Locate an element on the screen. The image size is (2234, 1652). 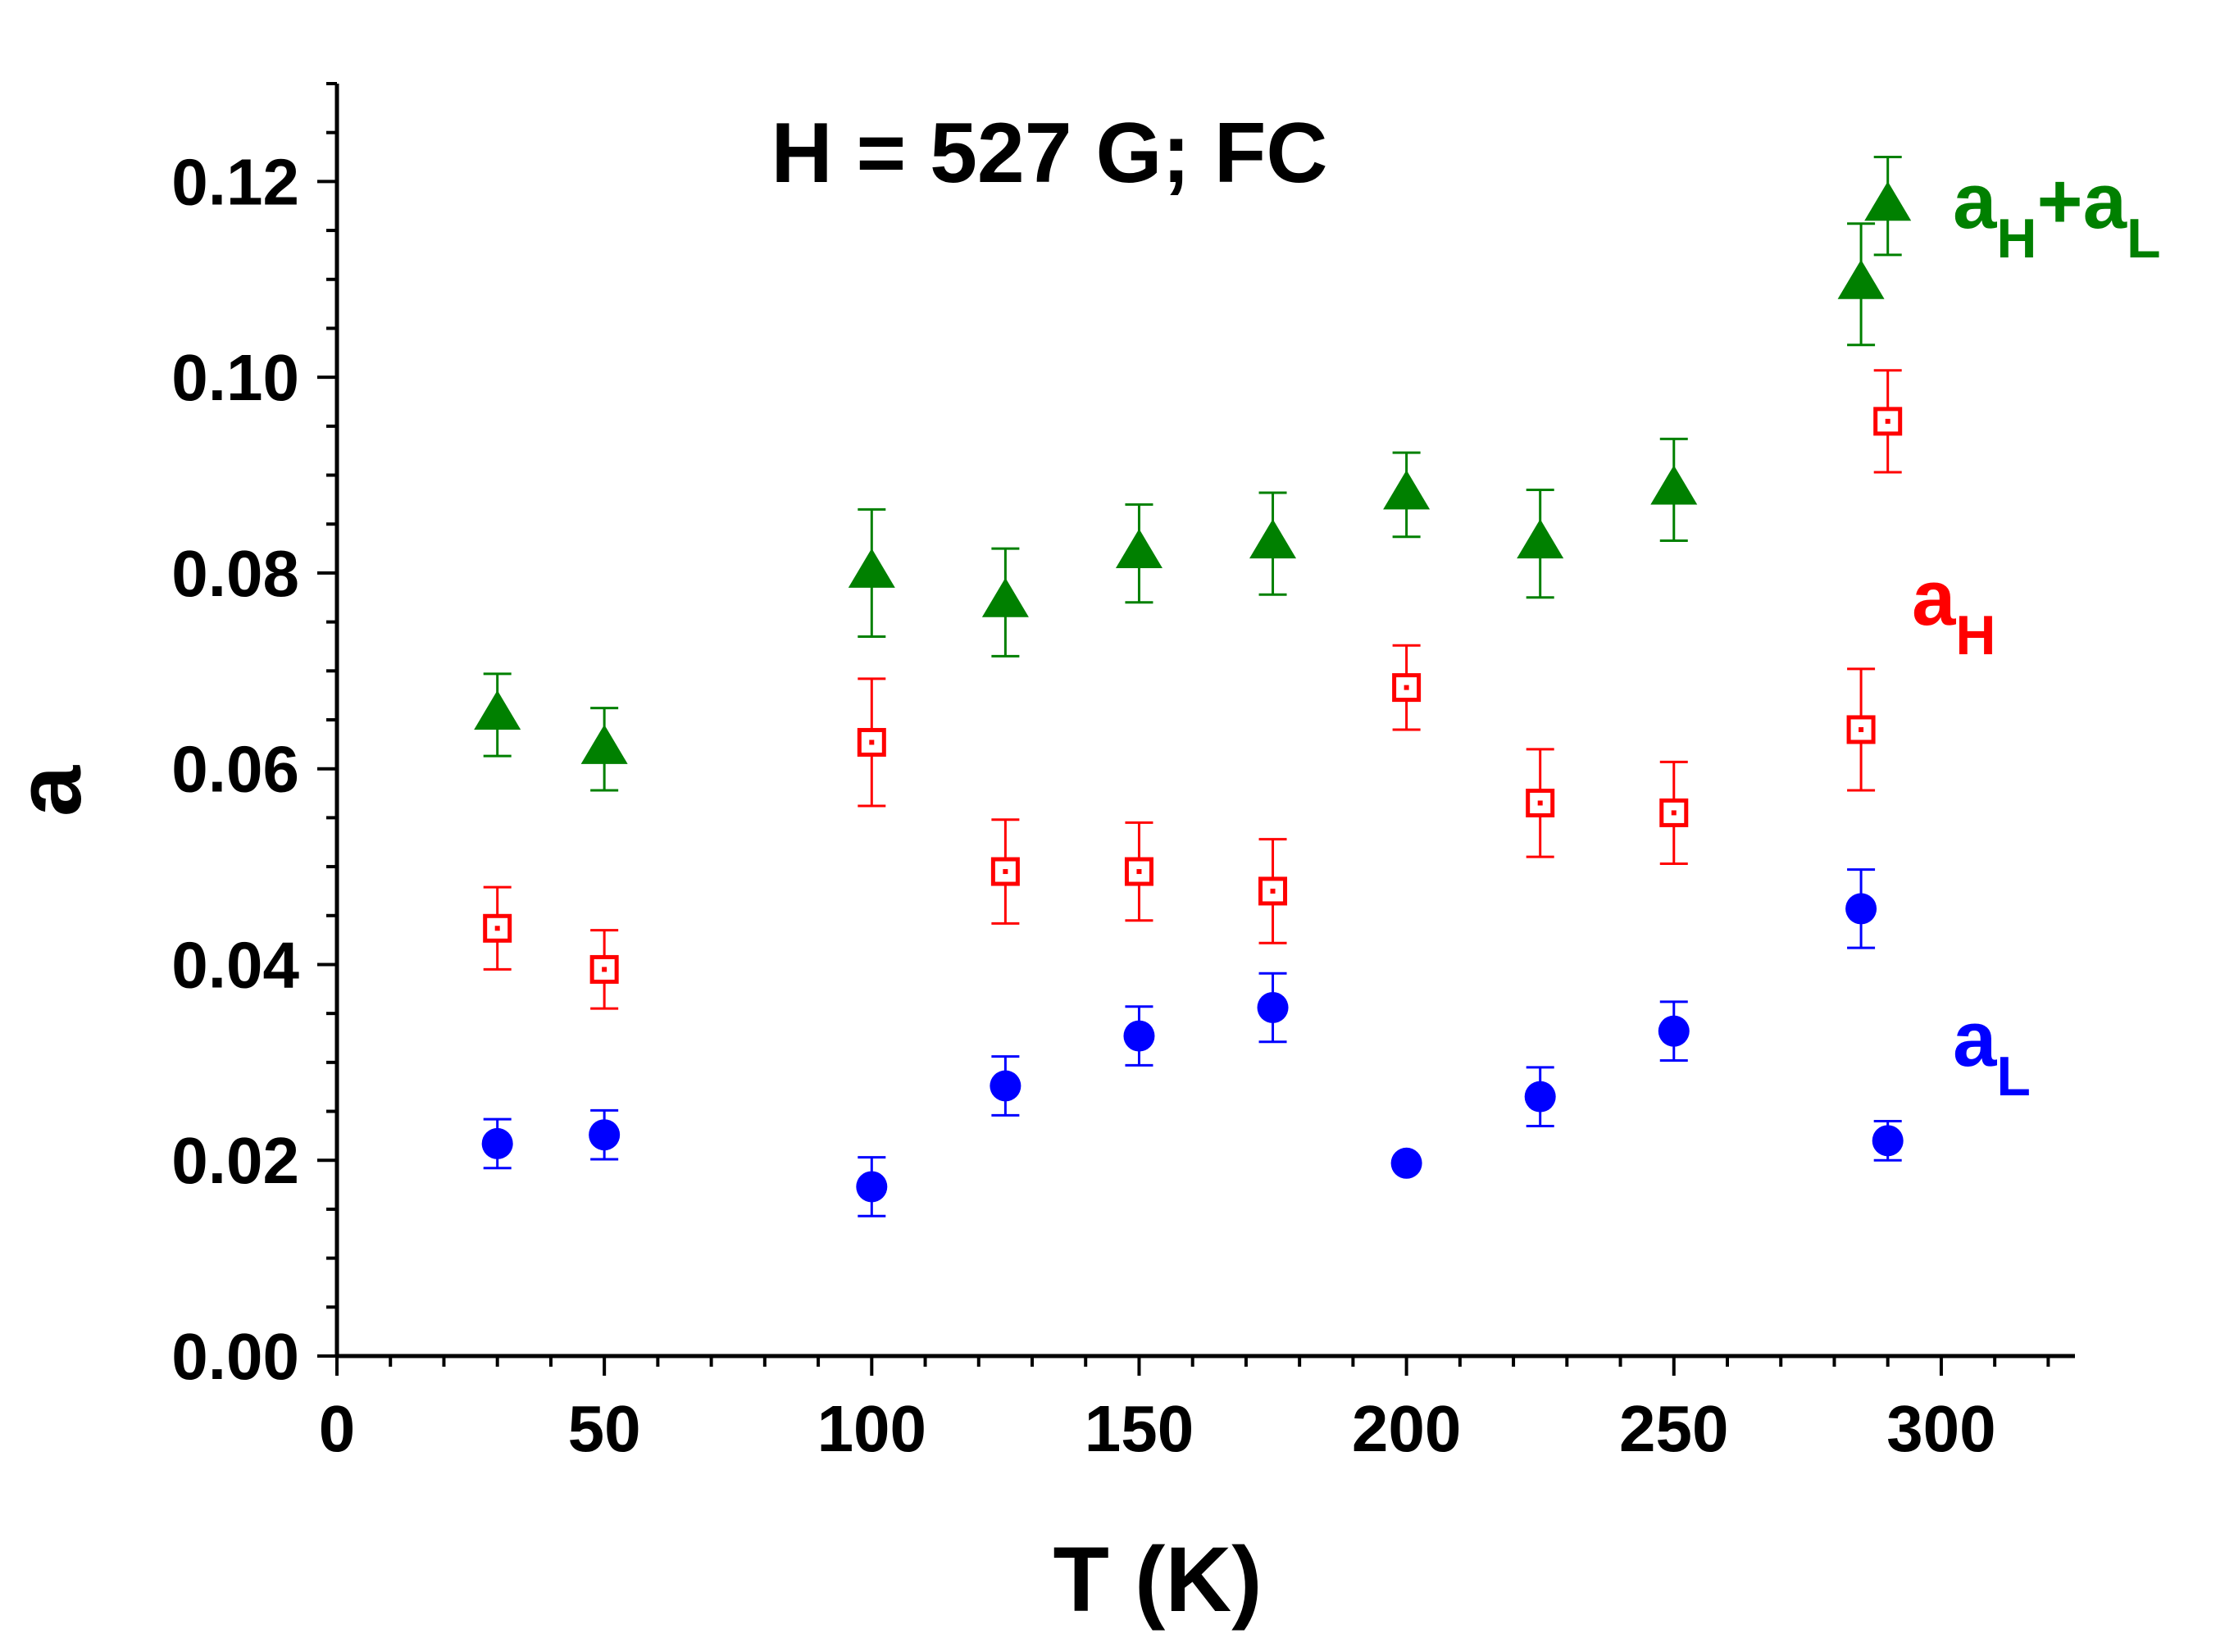
legend-label-aL-main: a is located at coordinates (1975, 1039).